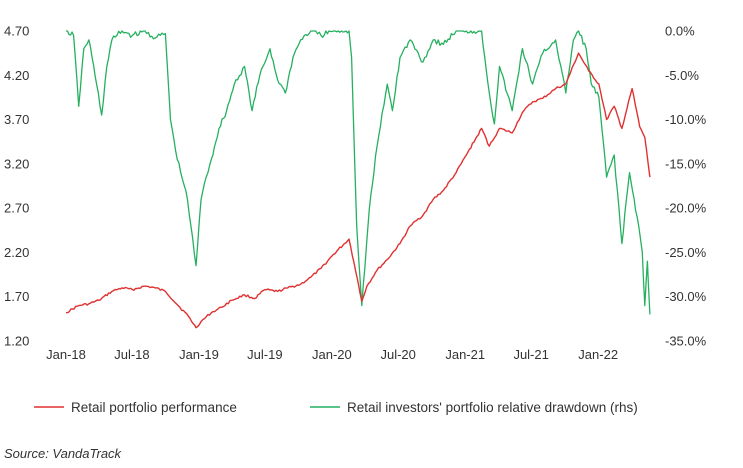 The image size is (743, 468). Describe the element at coordinates (16, 31) in the screenshot. I see `y-left-tick-label: 4.70` at that location.